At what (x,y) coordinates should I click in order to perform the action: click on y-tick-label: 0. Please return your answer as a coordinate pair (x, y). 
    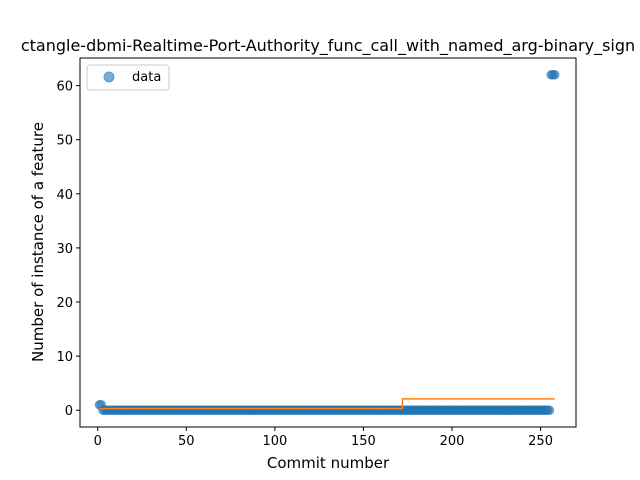
    Looking at the image, I should click on (69, 411).